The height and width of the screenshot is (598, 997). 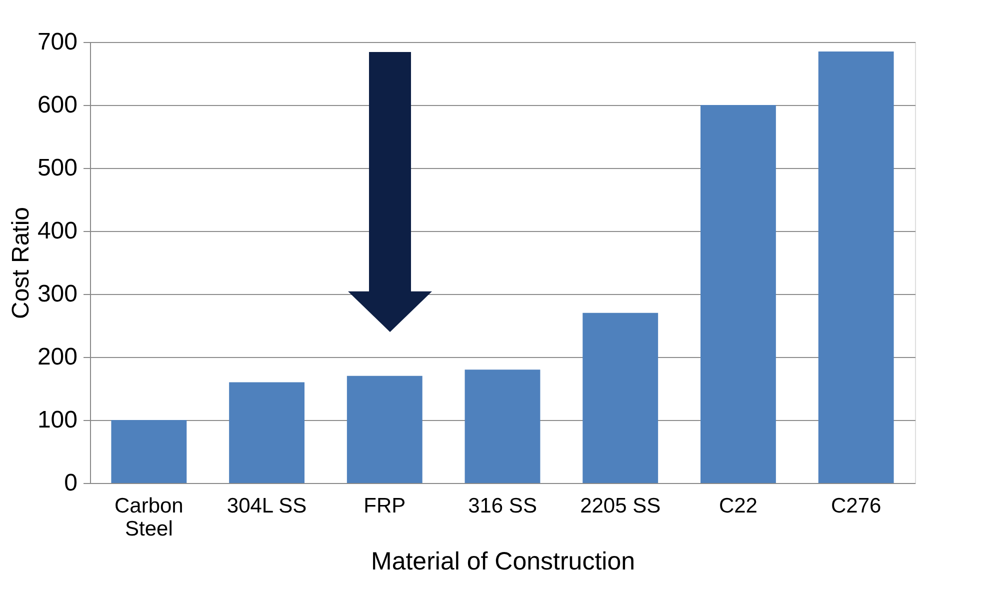 What do you see at coordinates (503, 562) in the screenshot?
I see `x-axis-title: Material of Construction` at bounding box center [503, 562].